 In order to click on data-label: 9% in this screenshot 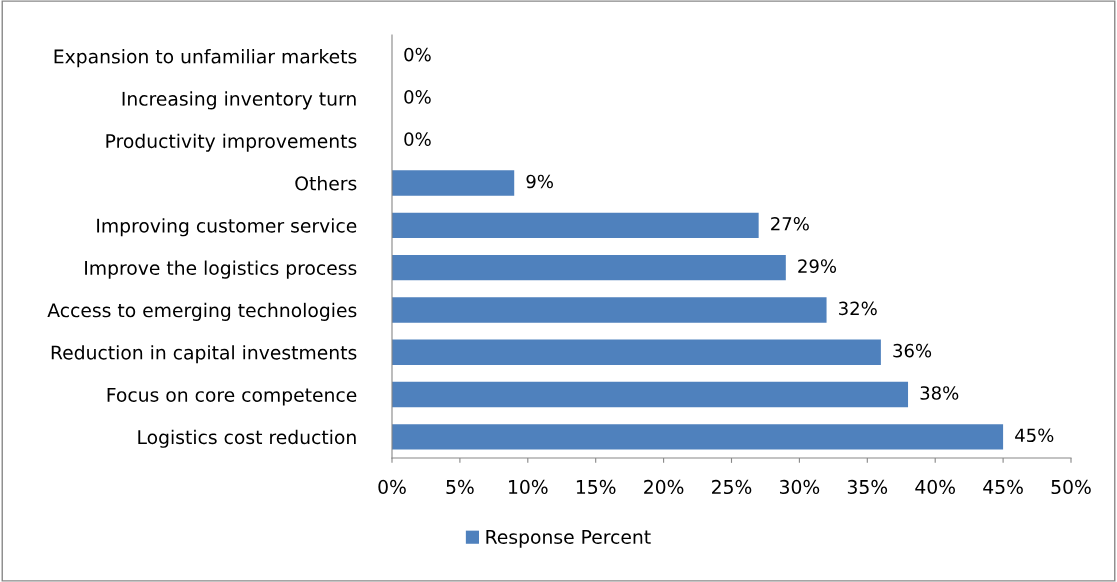, I will do `click(539, 181)`.